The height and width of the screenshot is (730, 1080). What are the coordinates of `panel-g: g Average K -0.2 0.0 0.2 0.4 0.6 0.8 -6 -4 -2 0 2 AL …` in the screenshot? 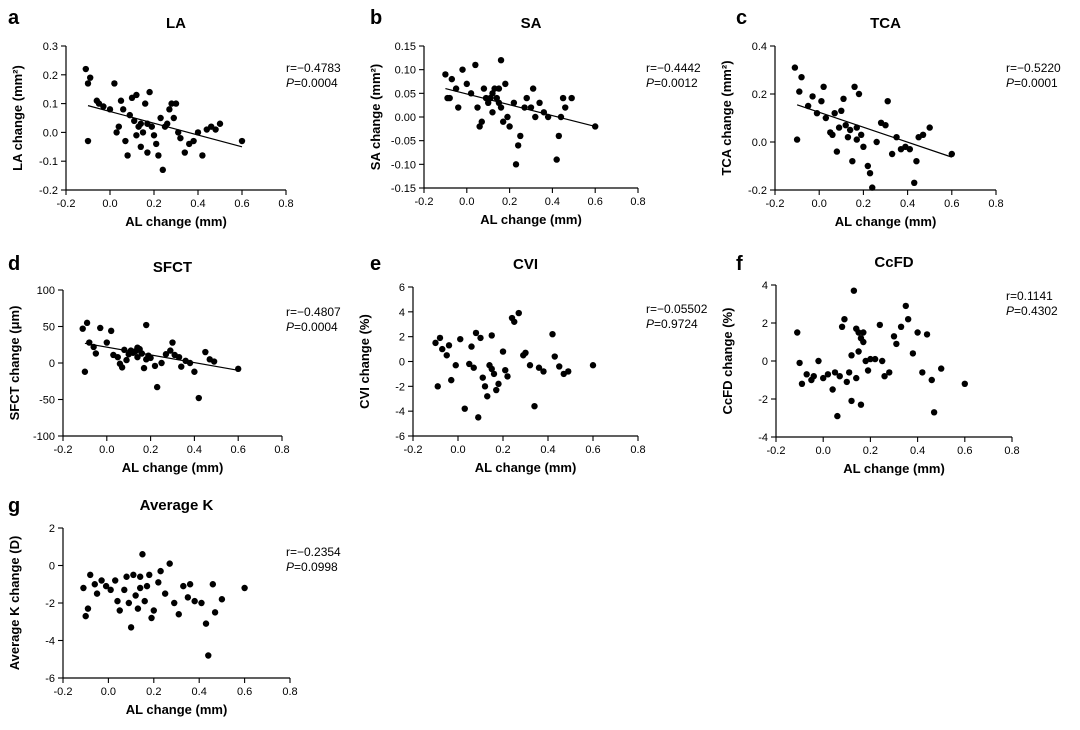 It's located at (174, 606).